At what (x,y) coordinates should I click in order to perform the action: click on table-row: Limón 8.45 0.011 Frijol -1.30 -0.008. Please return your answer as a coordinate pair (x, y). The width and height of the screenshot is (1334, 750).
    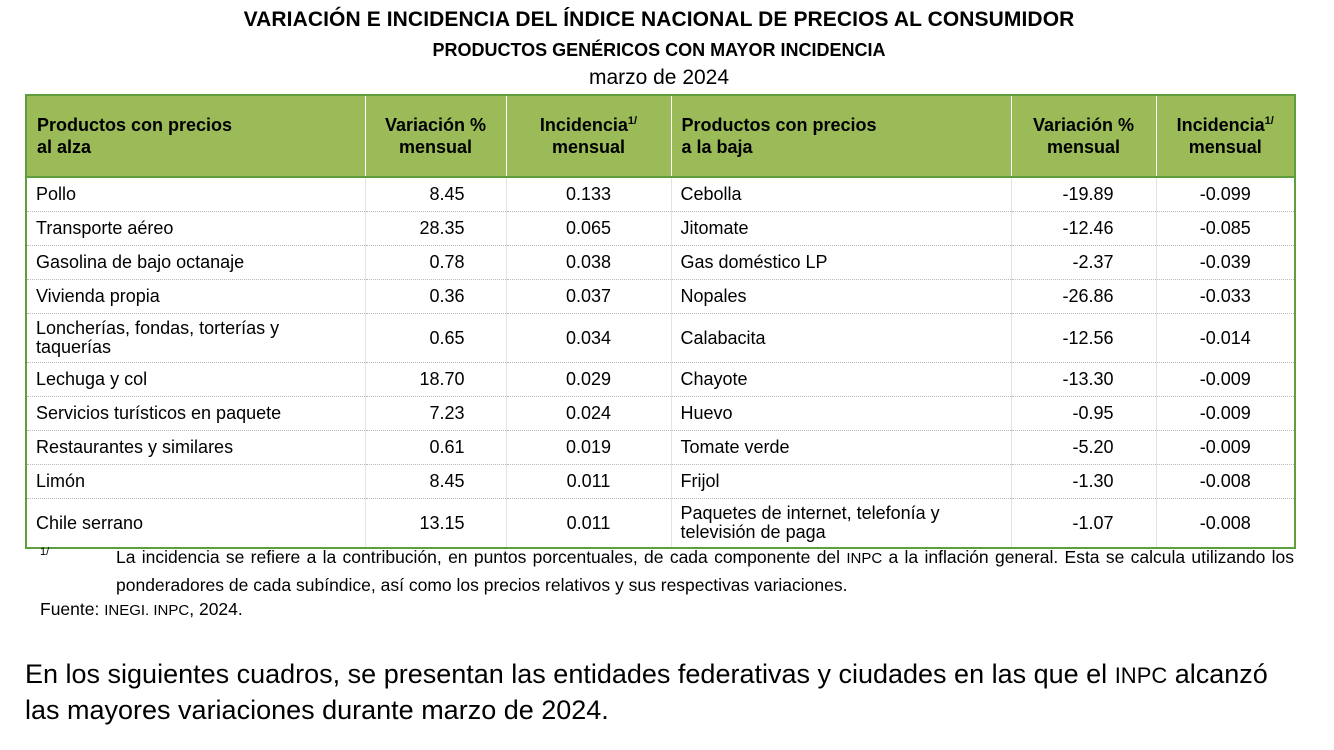
    Looking at the image, I should click on (660, 481).